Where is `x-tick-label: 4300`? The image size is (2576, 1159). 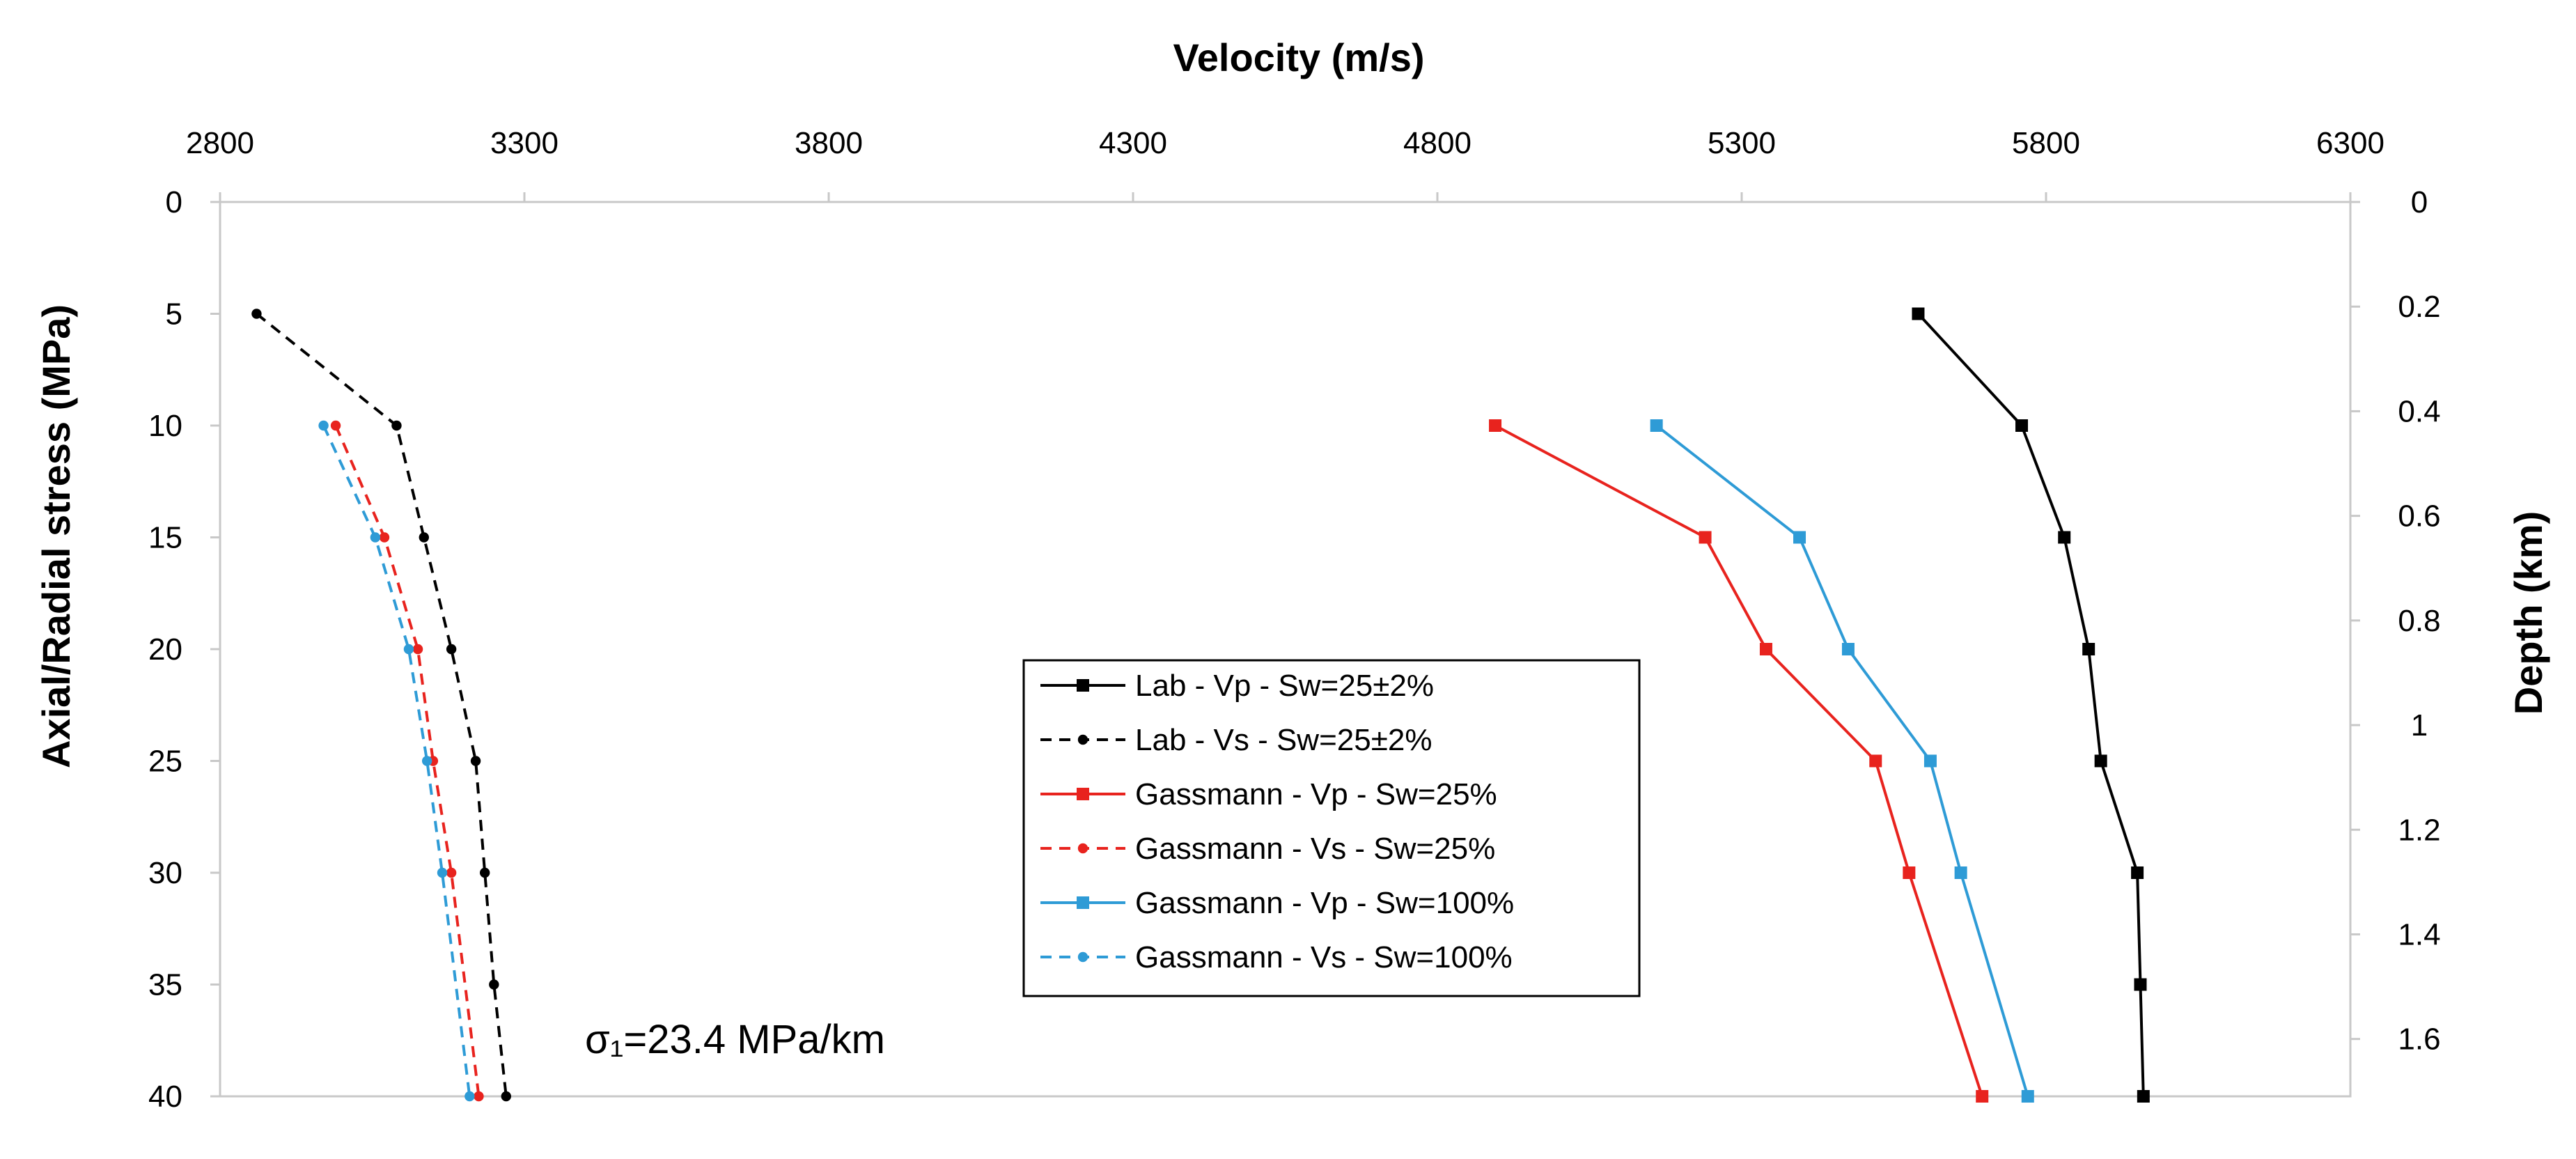 x-tick-label: 4300 is located at coordinates (1133, 143).